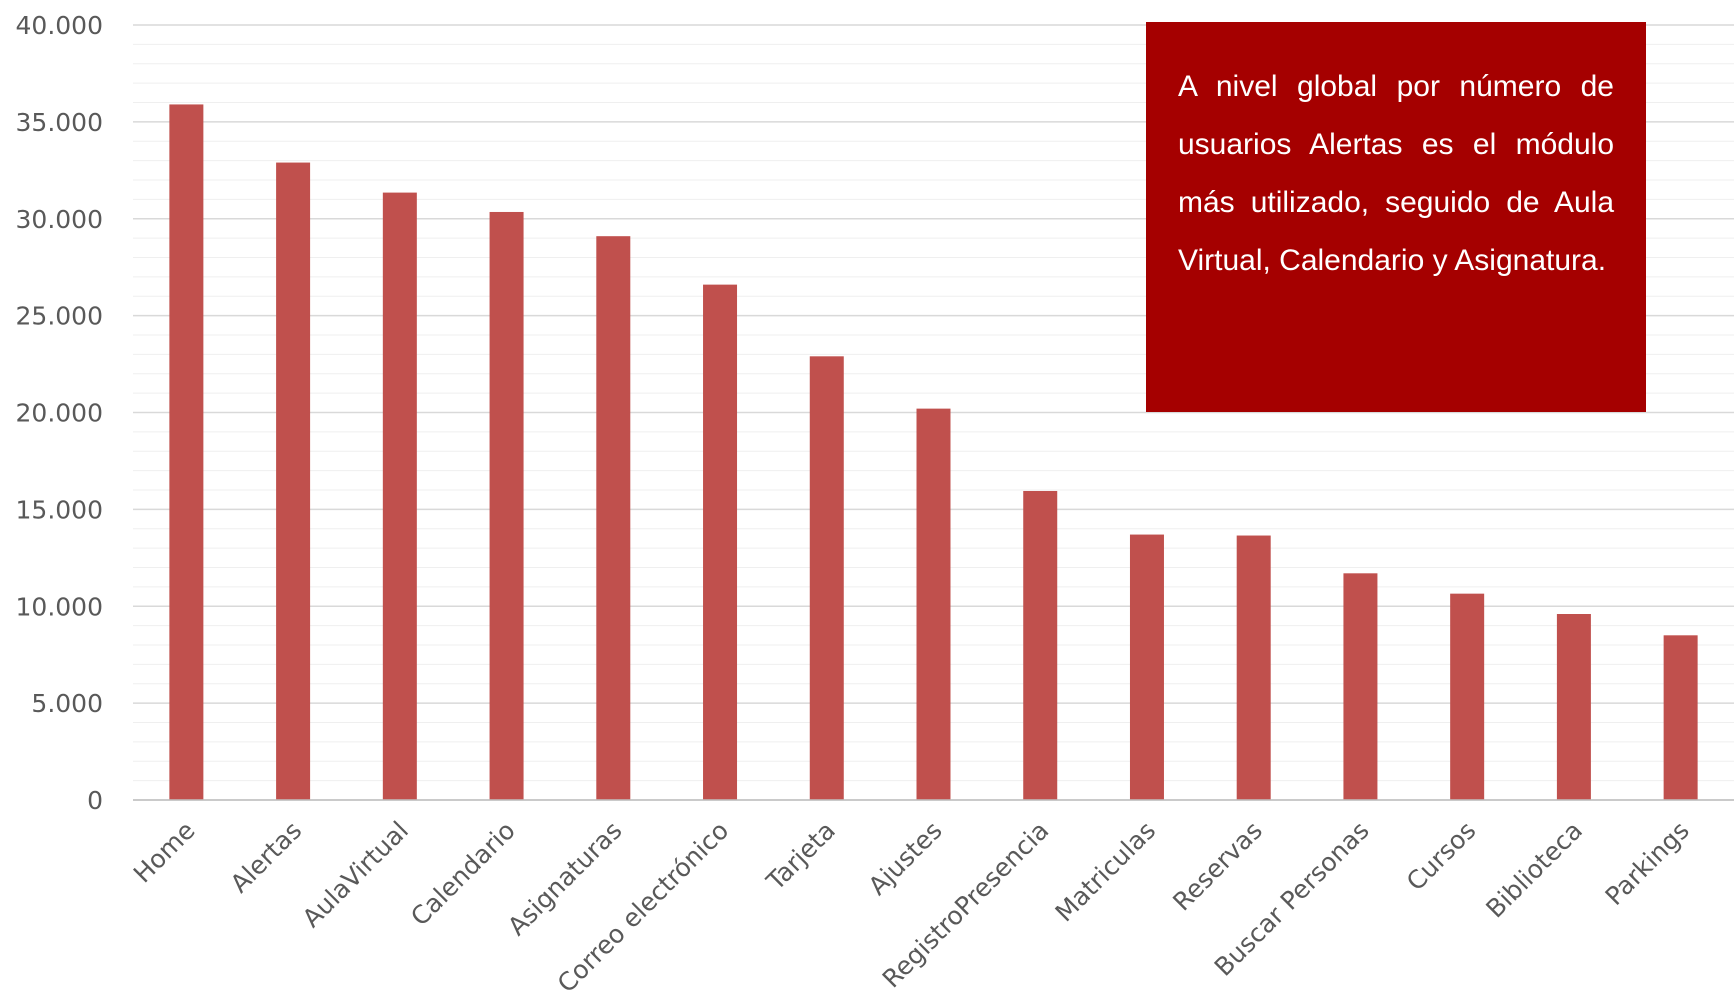 This screenshot has height=1008, width=1734. What do you see at coordinates (1680, 717) in the screenshot?
I see `bar-parkings` at bounding box center [1680, 717].